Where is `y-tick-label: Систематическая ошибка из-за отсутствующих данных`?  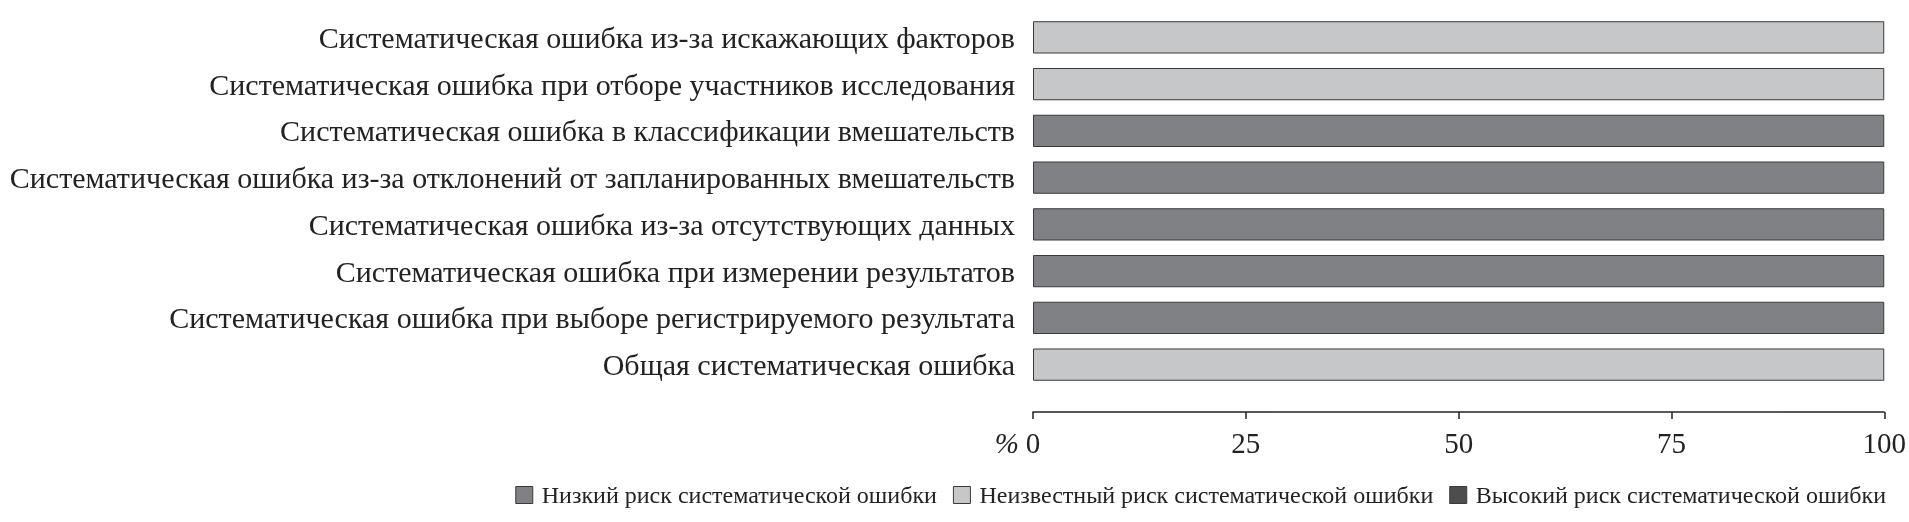 y-tick-label: Систематическая ошибка из-за отсутствующих данных is located at coordinates (661, 224).